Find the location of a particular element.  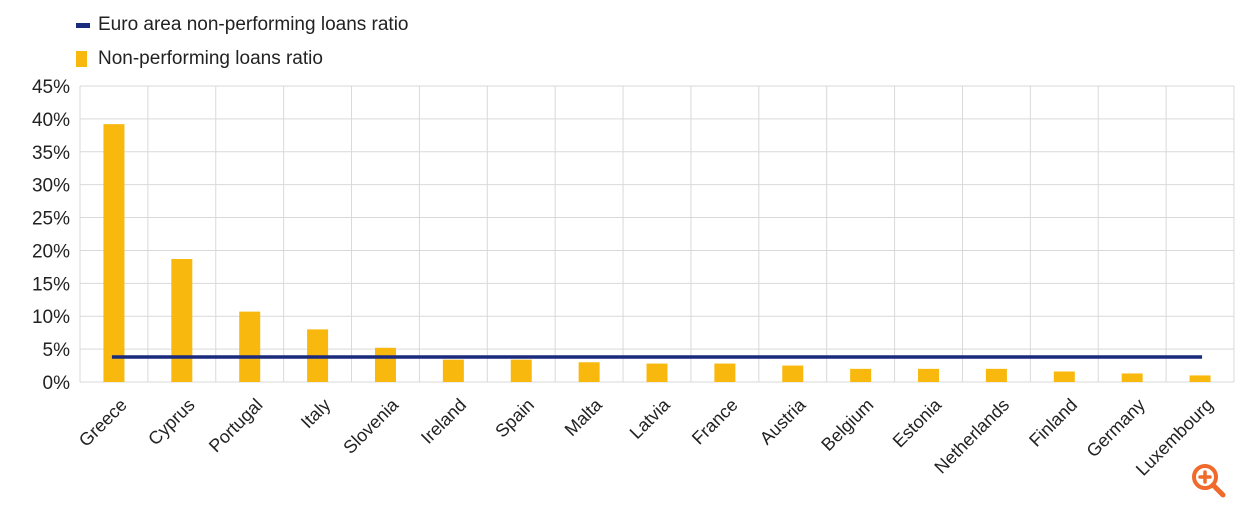

x-tick-label: Malta is located at coordinates (584, 417).